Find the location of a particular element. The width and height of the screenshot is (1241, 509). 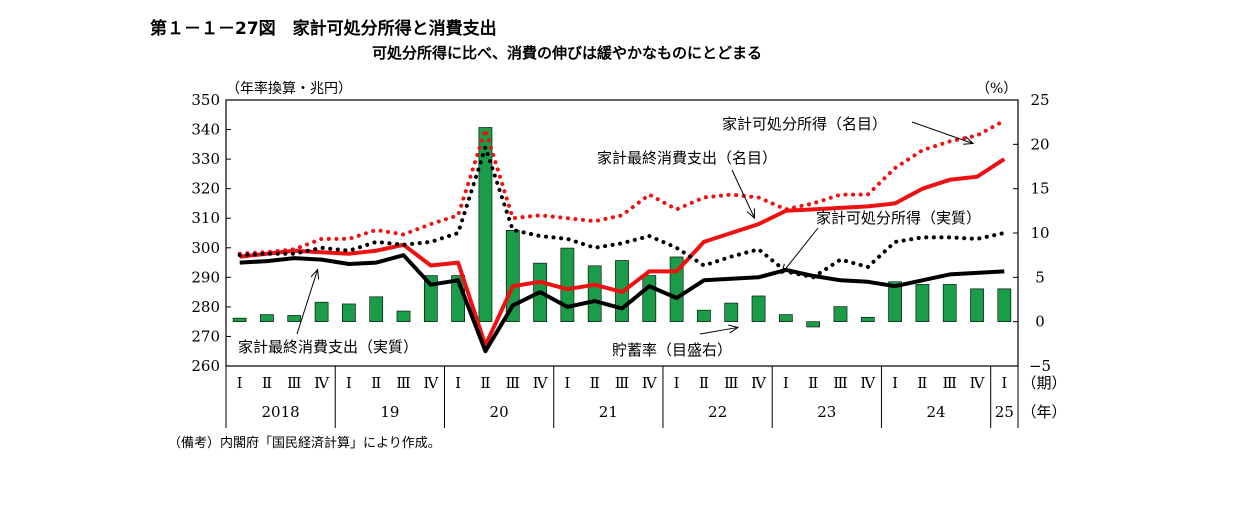

left-tick-label: 260 is located at coordinates (205, 366).